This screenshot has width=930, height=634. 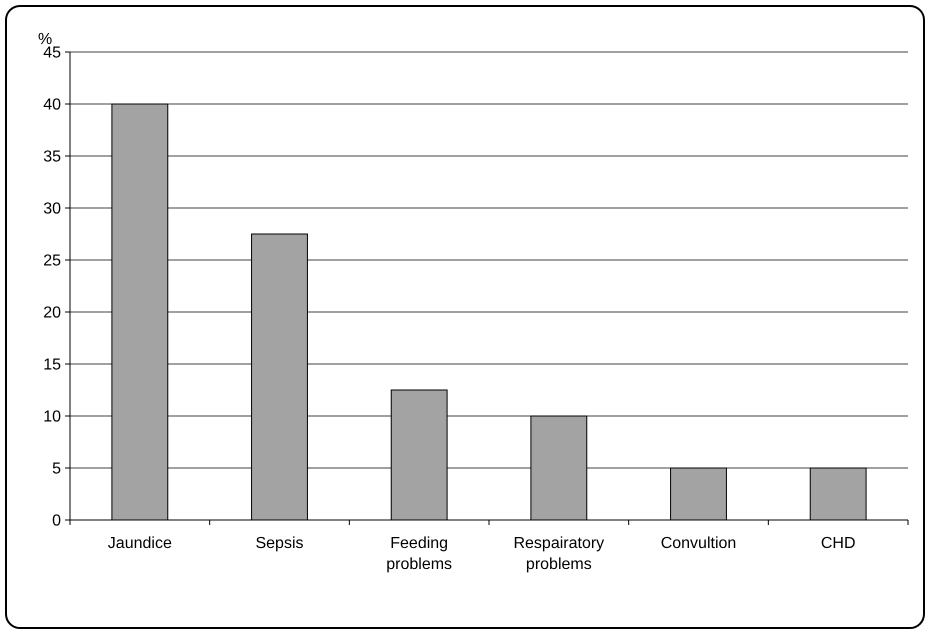 What do you see at coordinates (558, 554) in the screenshot?
I see `x-tick-label: Respairatory problems` at bounding box center [558, 554].